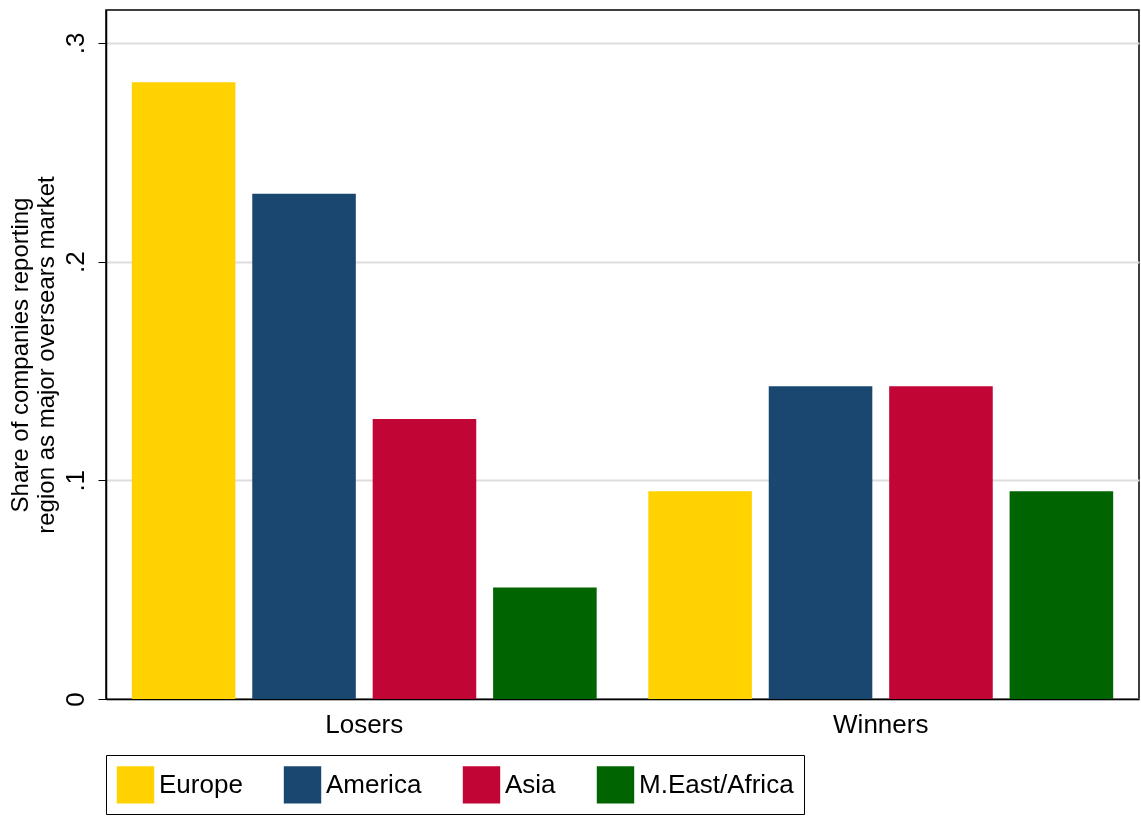  What do you see at coordinates (717, 783) in the screenshot?
I see `legend-label: M.East/Africa` at bounding box center [717, 783].